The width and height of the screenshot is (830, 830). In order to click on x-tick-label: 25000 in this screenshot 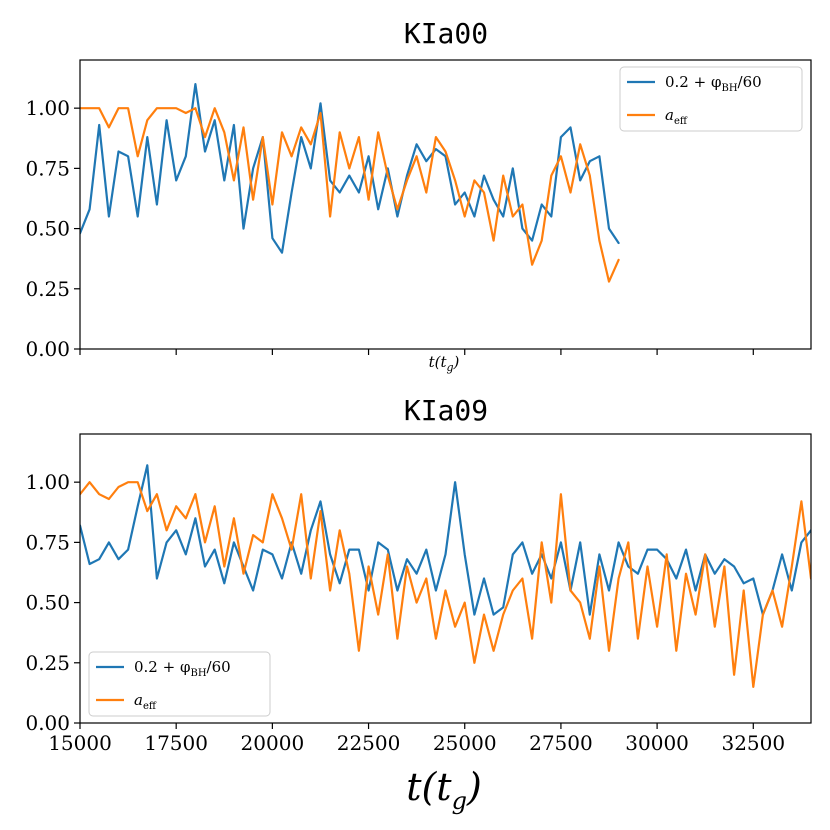, I will do `click(465, 743)`.